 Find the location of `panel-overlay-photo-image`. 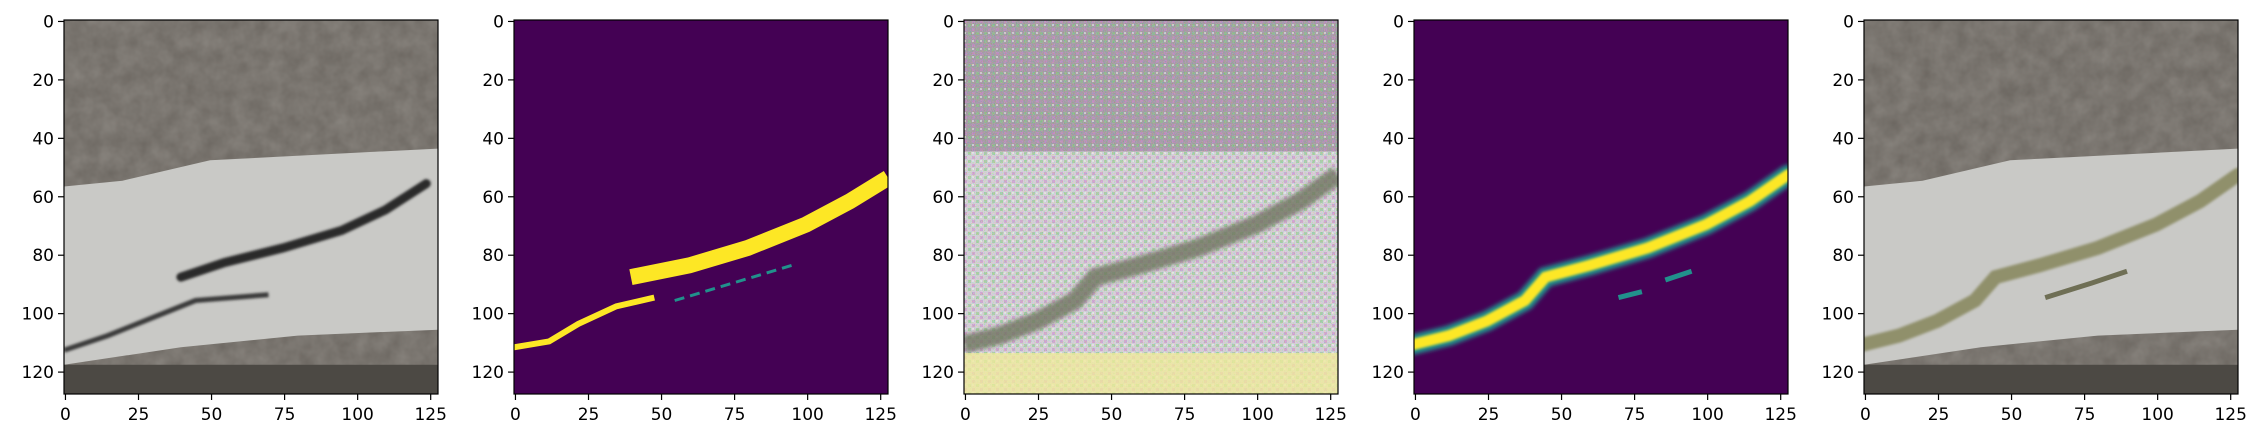

panel-overlay-photo-image is located at coordinates (2051, 207).